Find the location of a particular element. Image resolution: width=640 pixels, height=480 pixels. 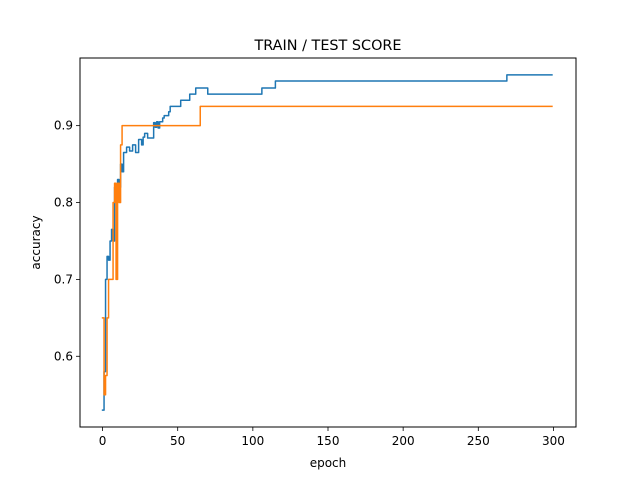

x-tick-label: 150 is located at coordinates (328, 441).